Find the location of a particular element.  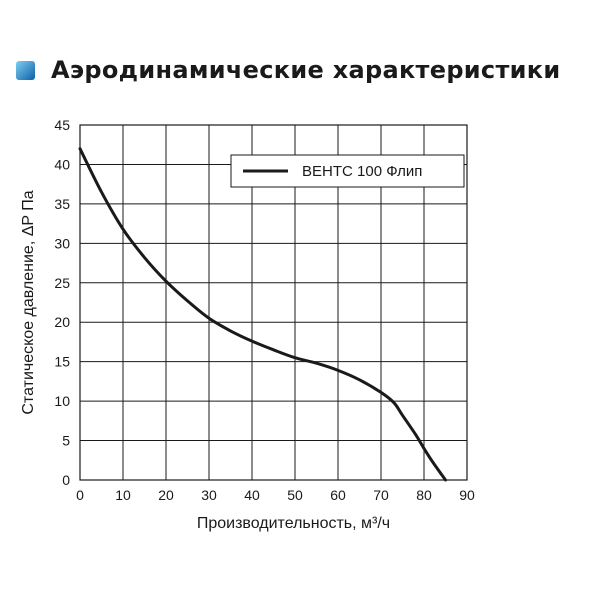

x-axis-label: Производительность, м³/ч is located at coordinates (293, 523).